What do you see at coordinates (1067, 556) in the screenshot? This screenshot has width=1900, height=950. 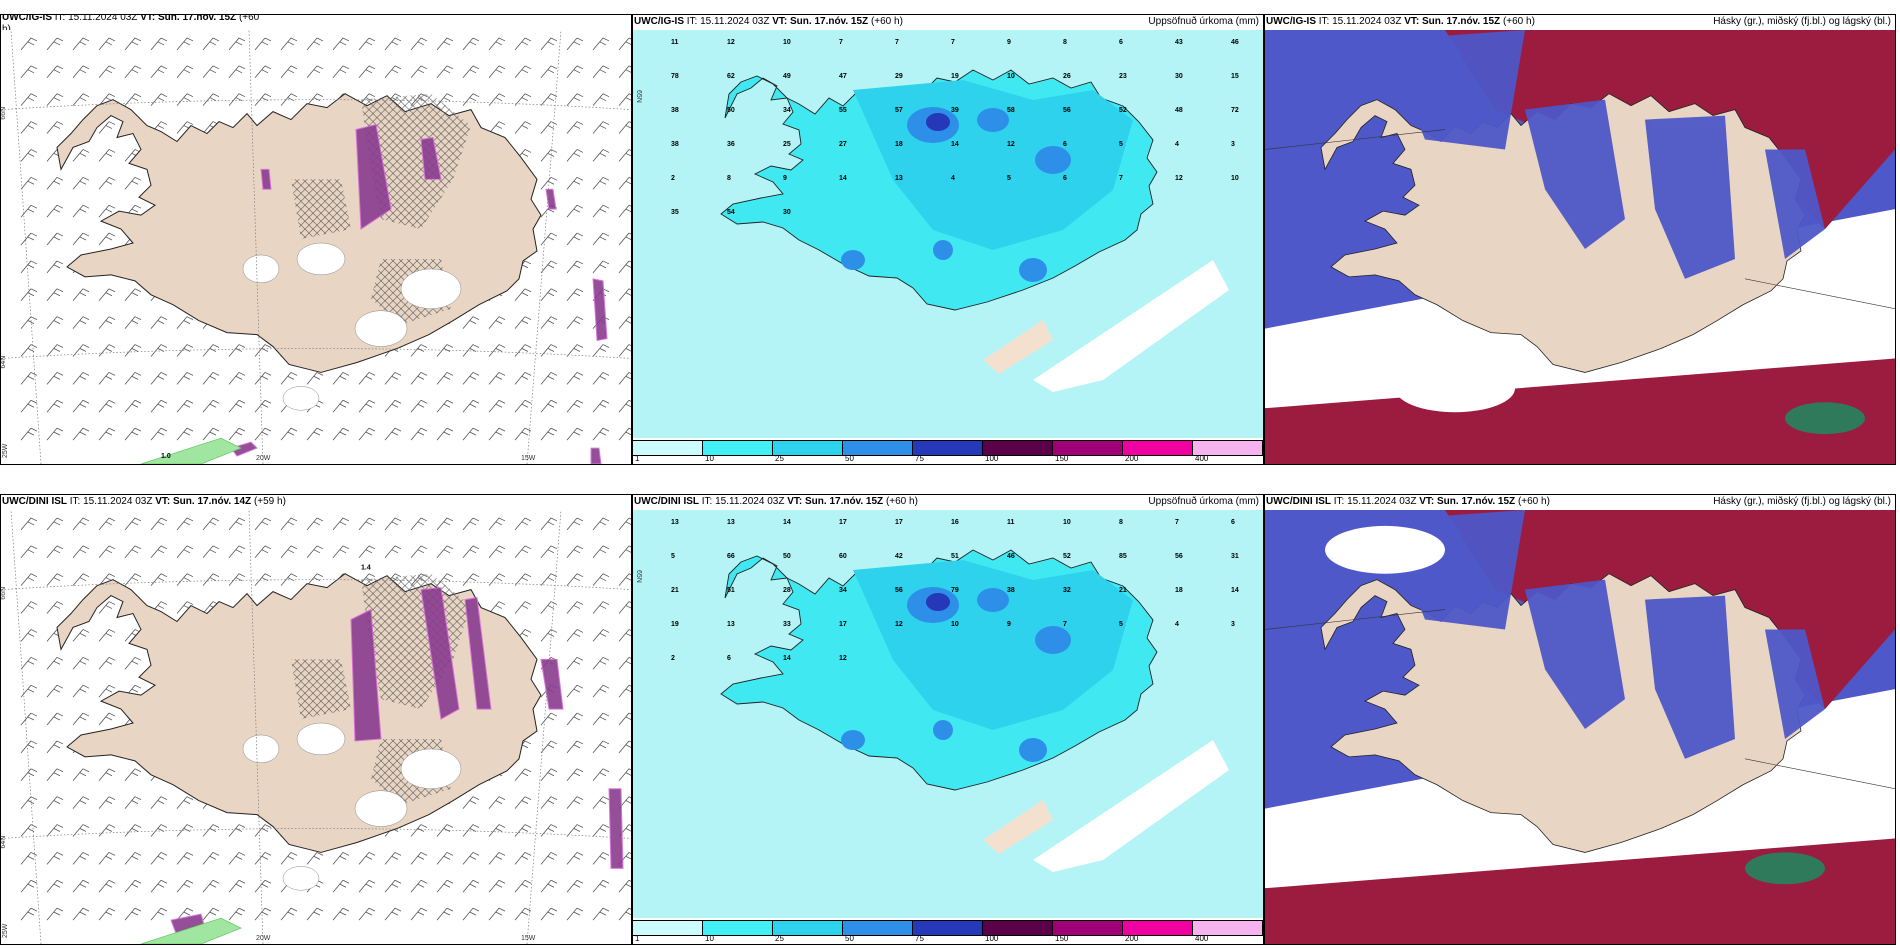 I see `station-value: 52` at bounding box center [1067, 556].